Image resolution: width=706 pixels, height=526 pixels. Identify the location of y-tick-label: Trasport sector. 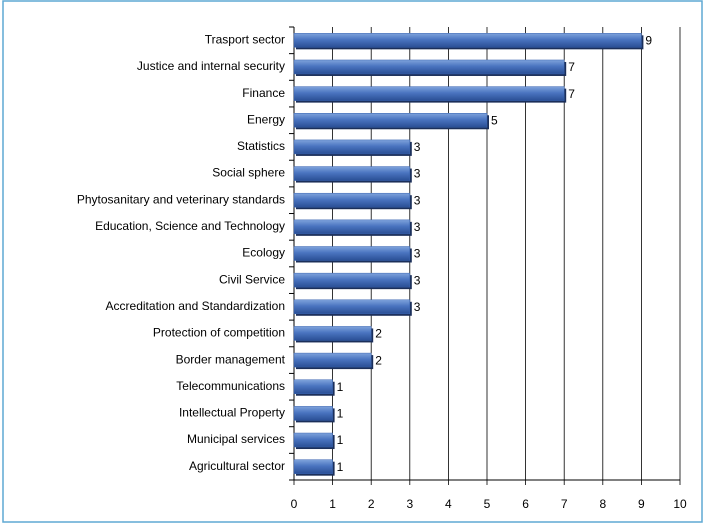
(245, 39).